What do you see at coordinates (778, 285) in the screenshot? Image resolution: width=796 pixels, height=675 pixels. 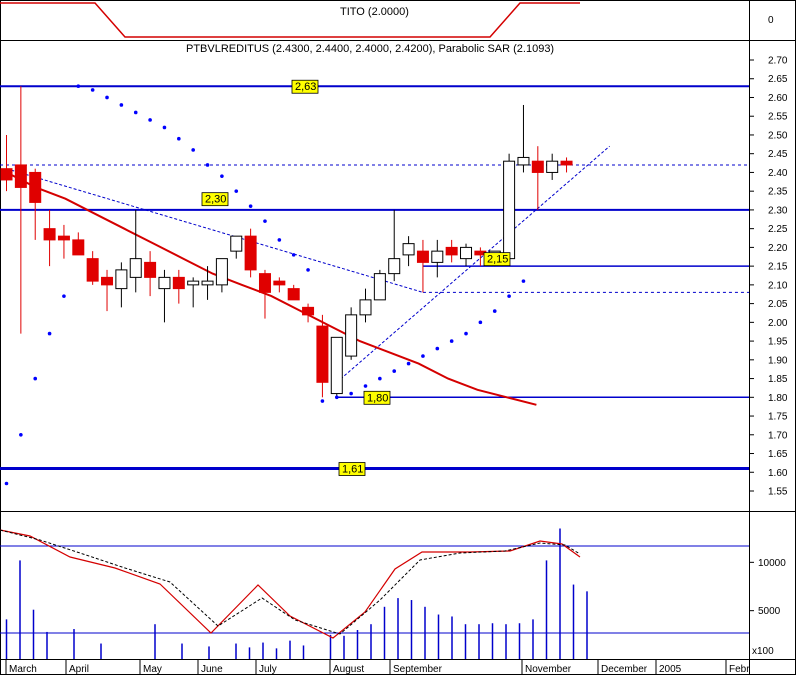 I see `y-tick-label: 2.10` at bounding box center [778, 285].